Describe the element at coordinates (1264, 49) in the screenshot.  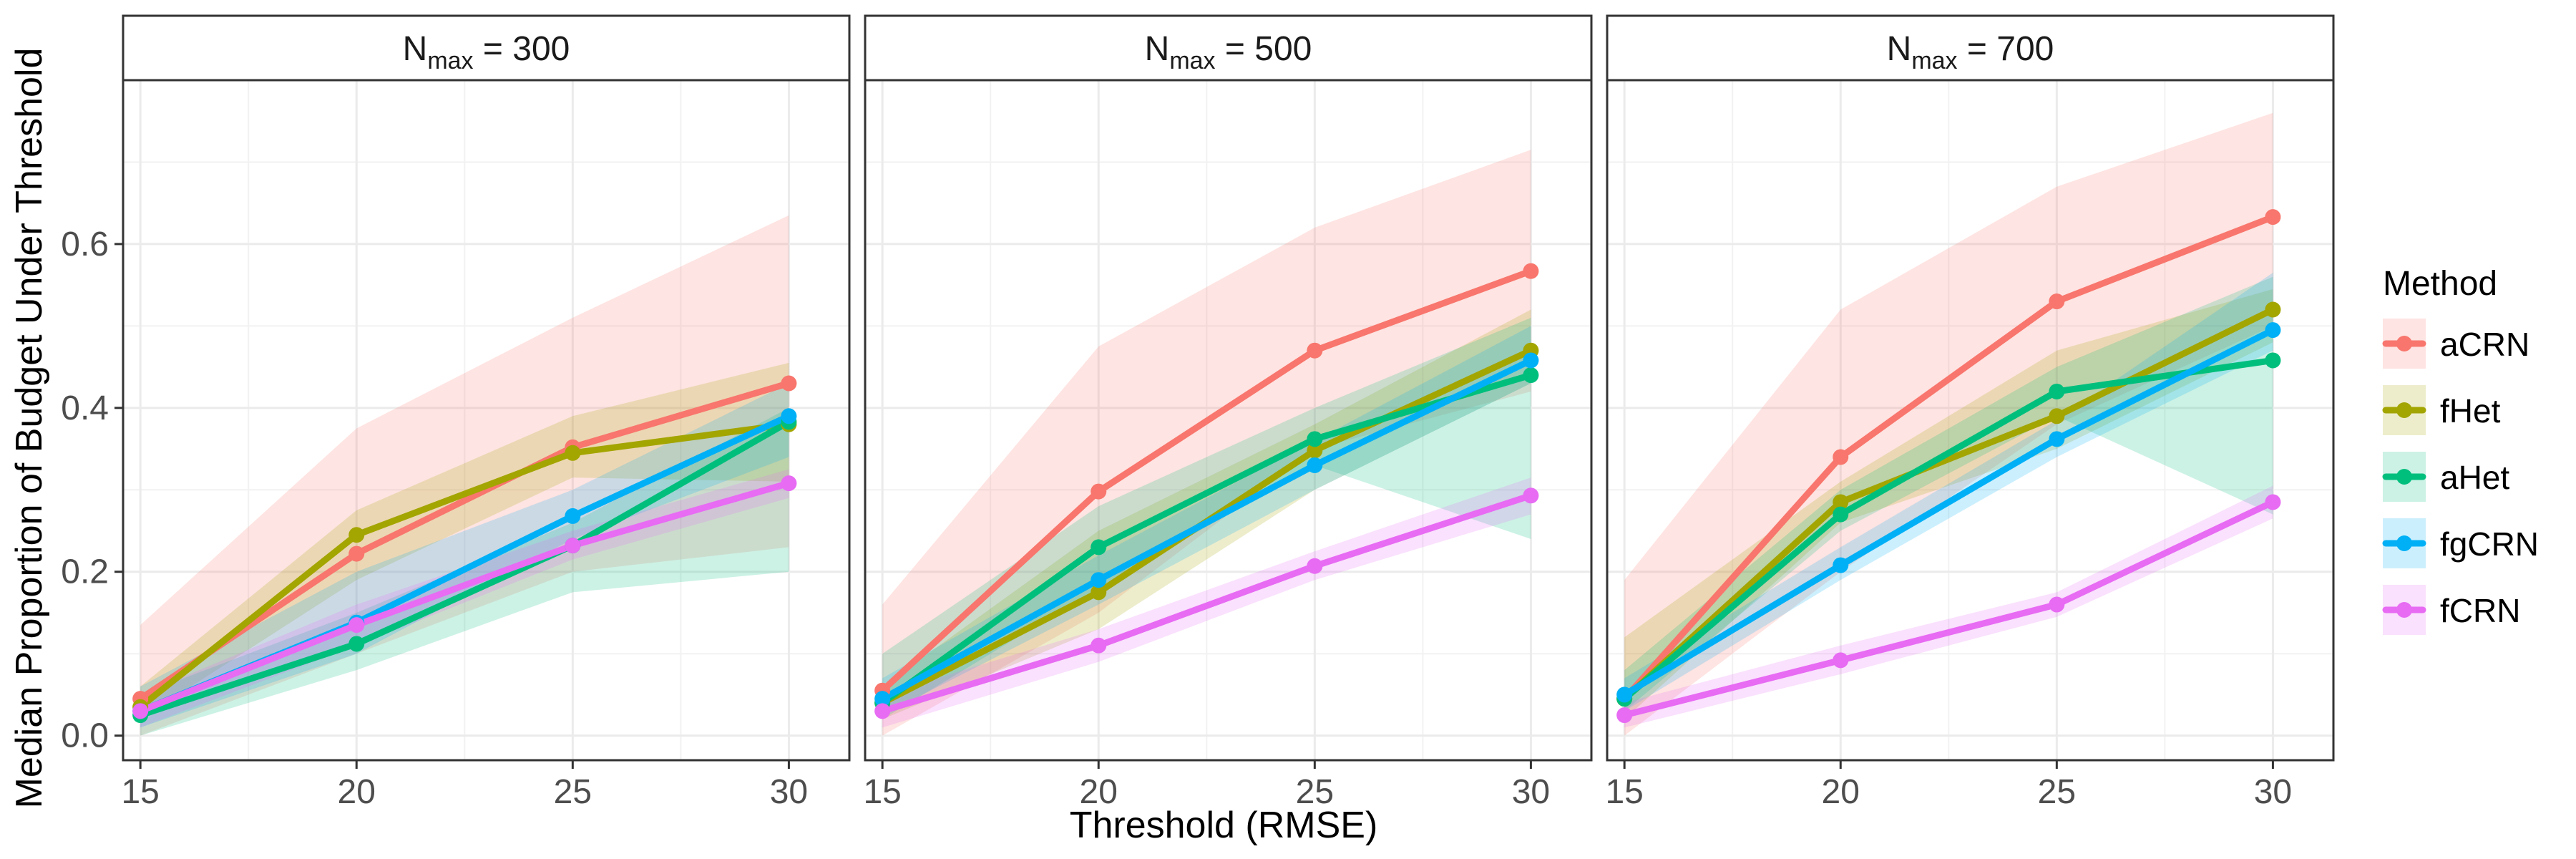
I see `facet-strip-value: = 500` at that location.